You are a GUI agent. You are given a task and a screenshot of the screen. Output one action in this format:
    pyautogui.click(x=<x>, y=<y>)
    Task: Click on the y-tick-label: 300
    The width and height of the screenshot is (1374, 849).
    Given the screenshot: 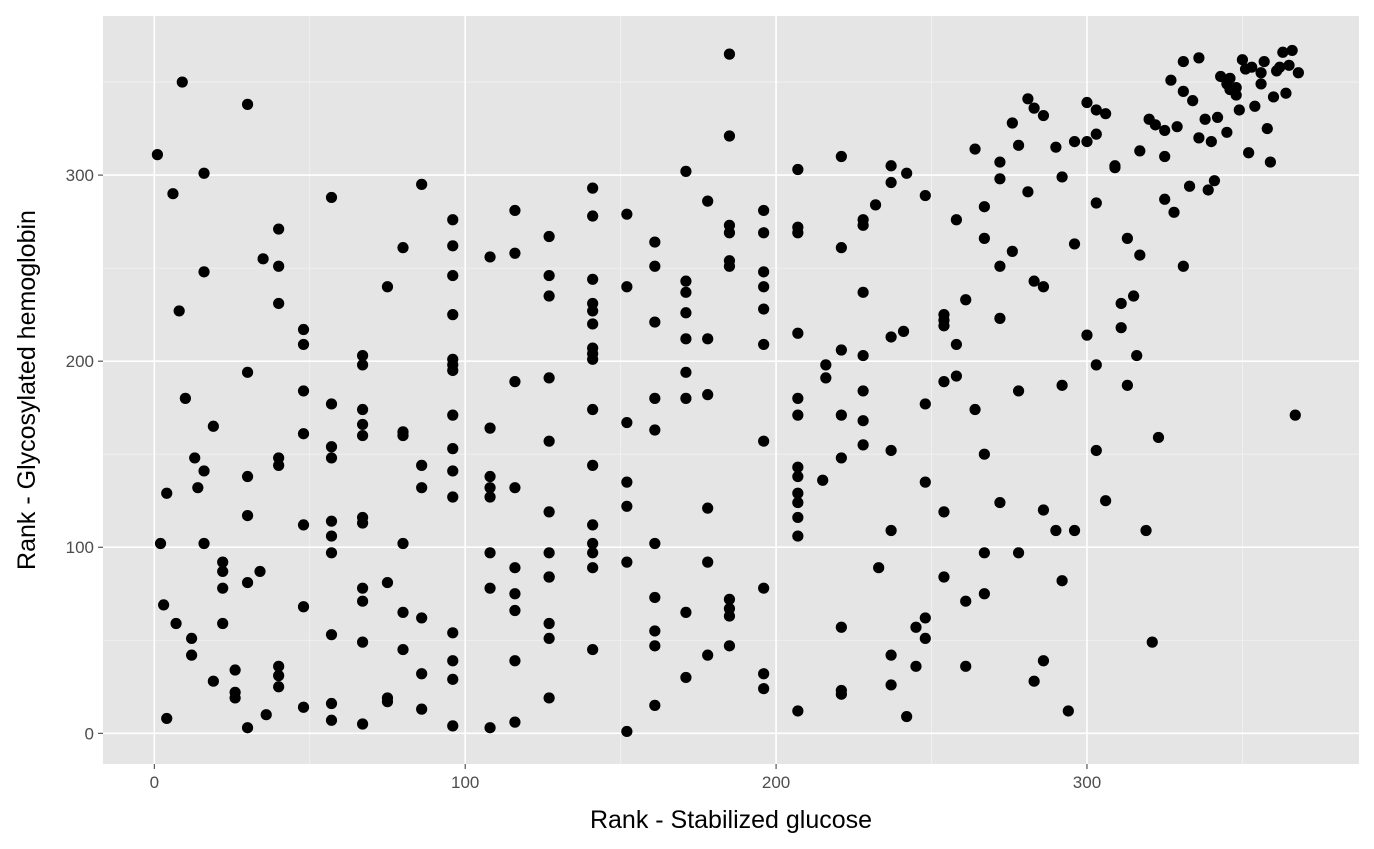 What is the action you would take?
    pyautogui.click(x=80, y=175)
    